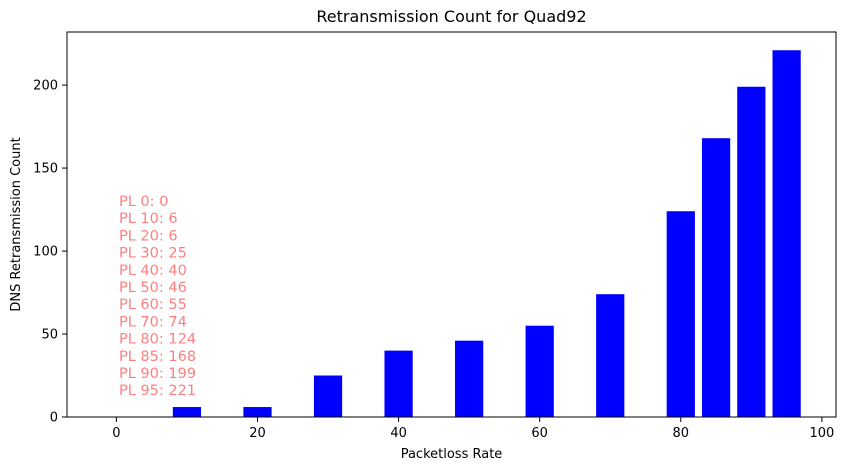  What do you see at coordinates (452, 454) in the screenshot?
I see `x-axis-label: Packetloss Rate` at bounding box center [452, 454].